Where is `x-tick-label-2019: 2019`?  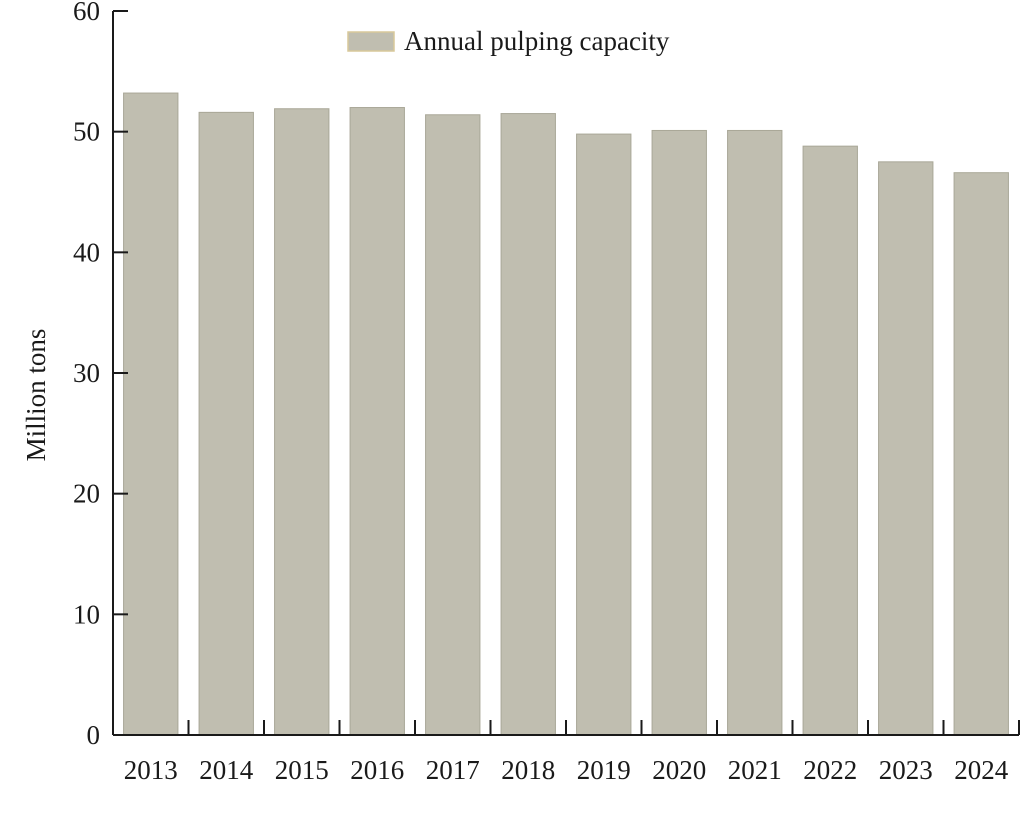 x-tick-label-2019: 2019 is located at coordinates (604, 770).